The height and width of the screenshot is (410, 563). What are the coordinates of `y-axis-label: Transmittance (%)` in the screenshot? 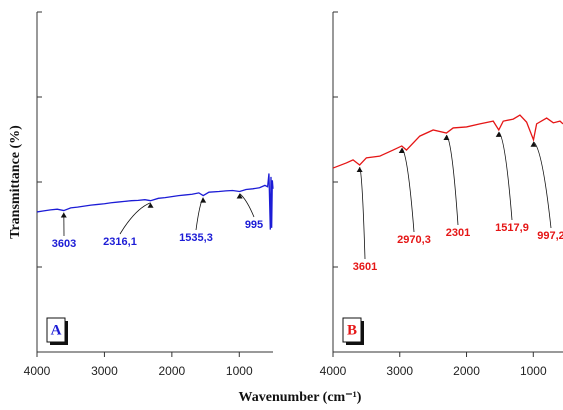 It's located at (15, 182).